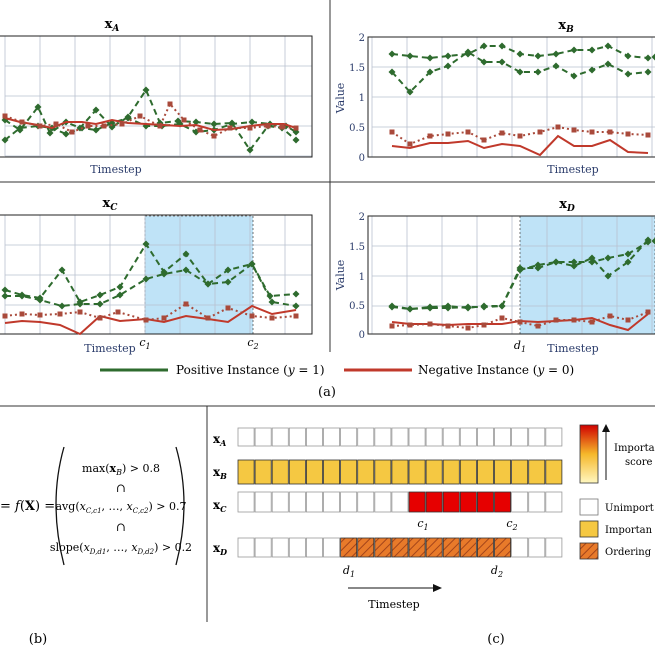  What do you see at coordinates (521, 52) in the screenshot?
I see `series-b-pos1` at bounding box center [521, 52].